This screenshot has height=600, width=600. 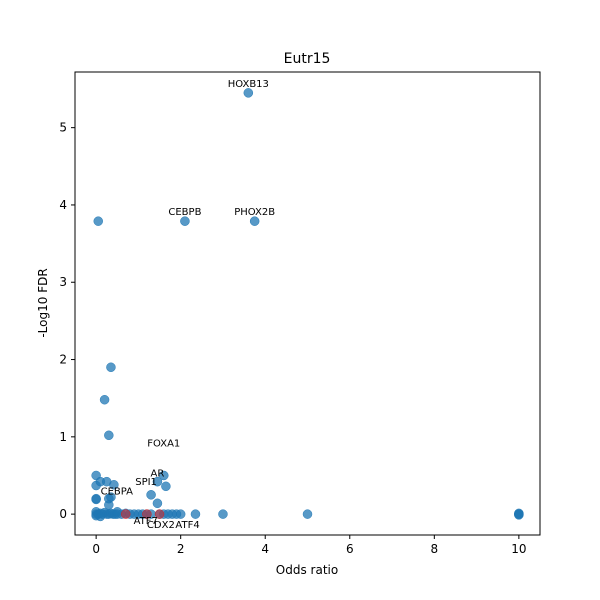 What do you see at coordinates (187, 525) in the screenshot?
I see `point-annotation: ATF4` at bounding box center [187, 525].